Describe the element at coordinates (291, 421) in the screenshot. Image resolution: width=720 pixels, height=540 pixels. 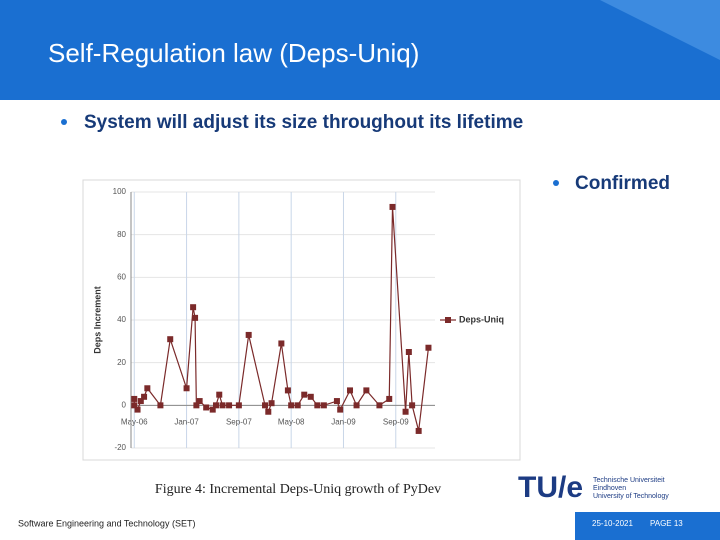
I see `x-tick-label: May-08` at that location.